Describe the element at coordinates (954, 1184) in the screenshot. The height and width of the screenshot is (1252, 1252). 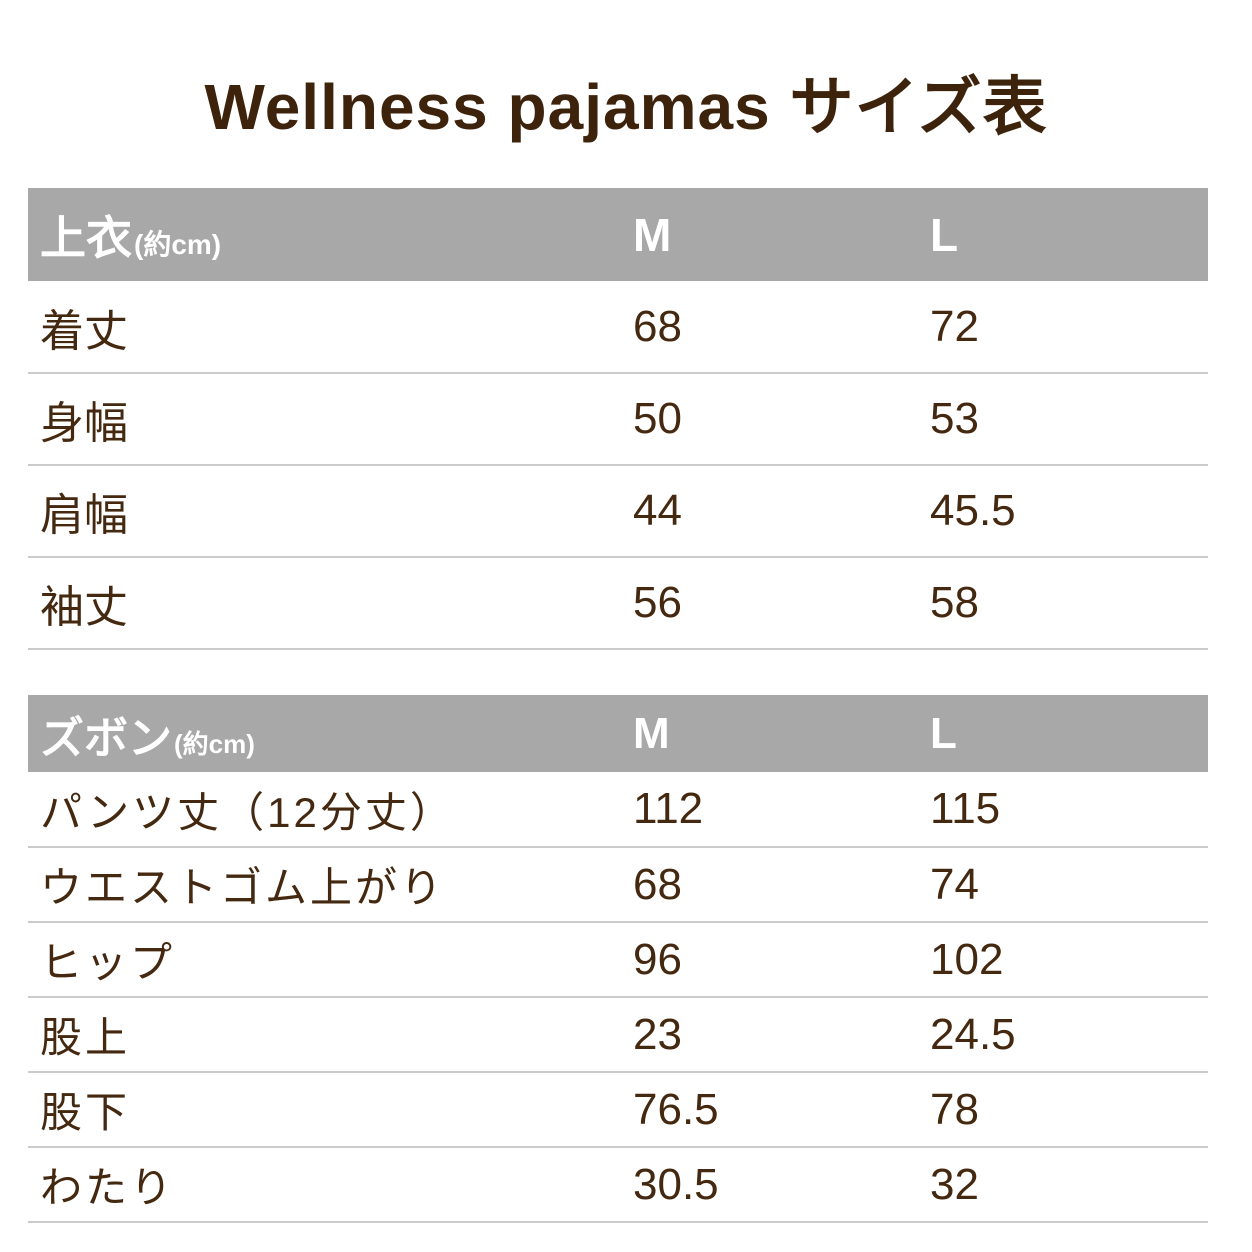
I see `value-l: 32` at that location.